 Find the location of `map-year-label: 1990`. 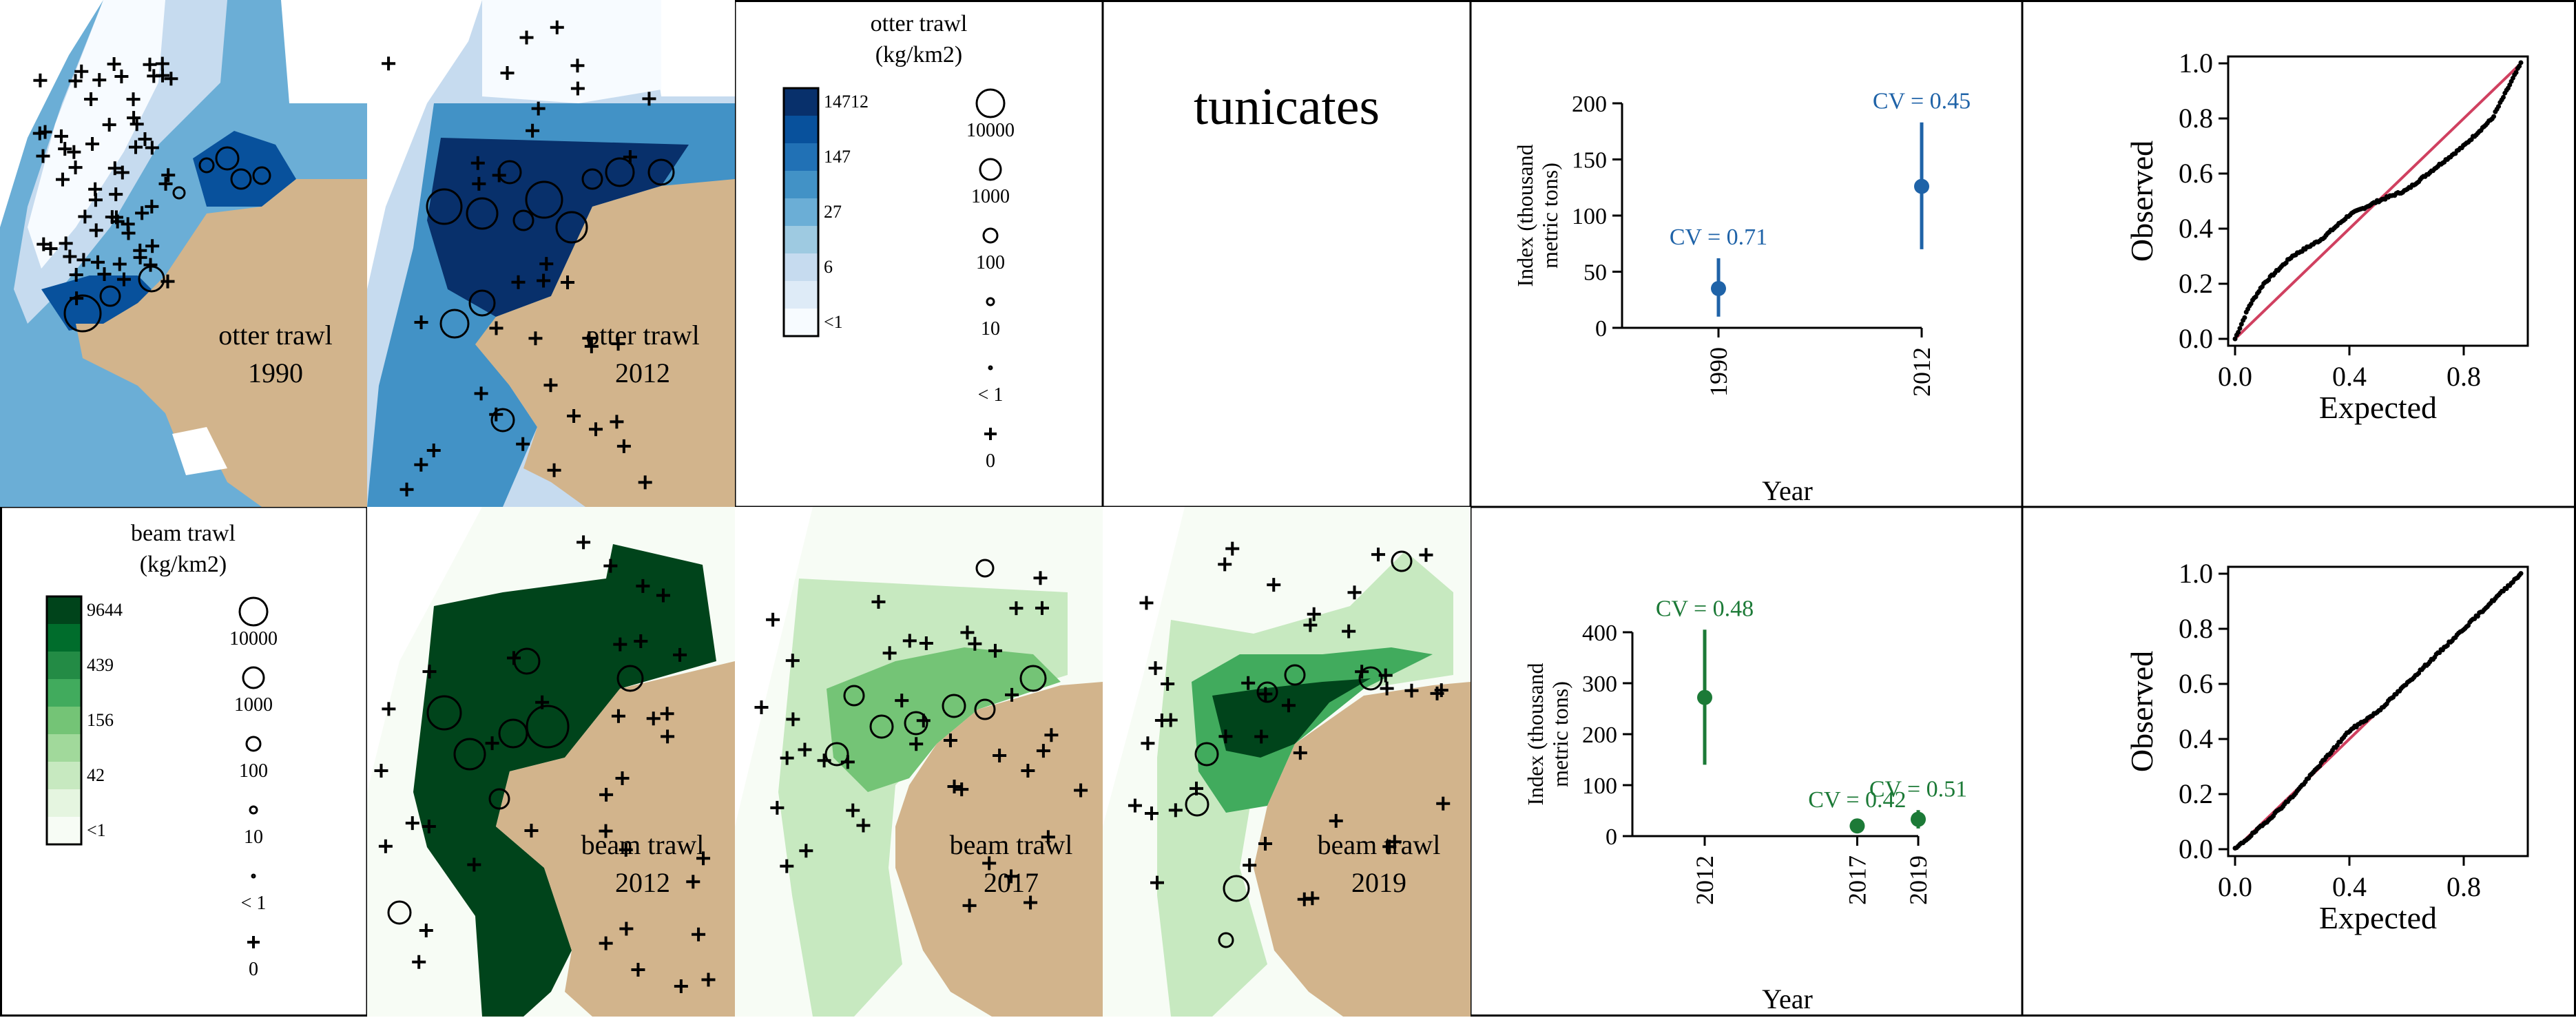

map-year-label: 1990 is located at coordinates (275, 372).